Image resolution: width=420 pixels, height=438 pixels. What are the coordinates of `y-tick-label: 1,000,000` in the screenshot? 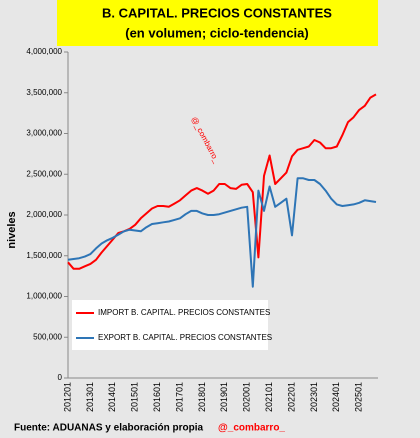 It's located at (44, 296).